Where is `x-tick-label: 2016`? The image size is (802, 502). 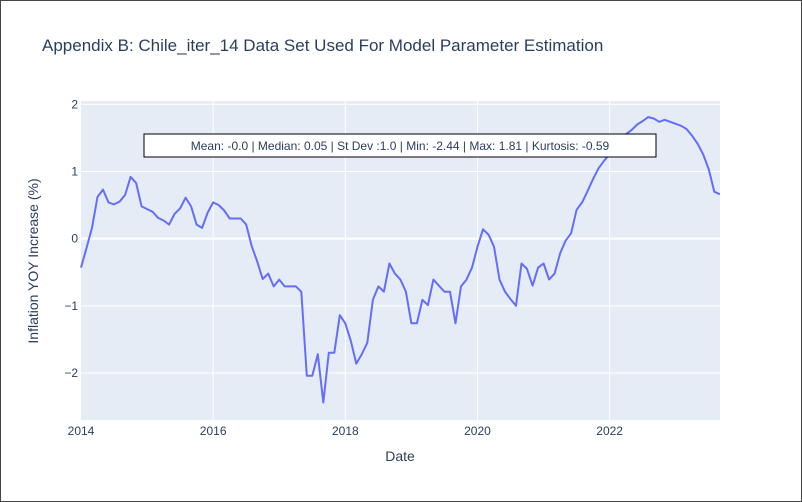
x-tick-label: 2016 is located at coordinates (213, 431).